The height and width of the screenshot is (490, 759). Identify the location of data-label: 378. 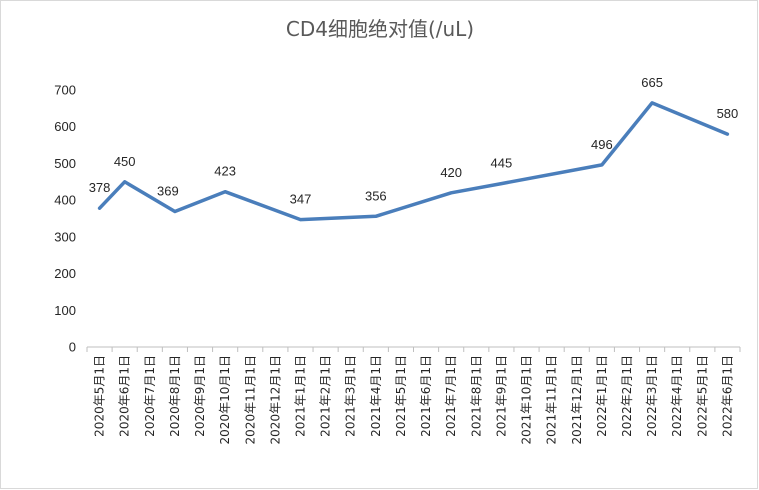
(100, 187).